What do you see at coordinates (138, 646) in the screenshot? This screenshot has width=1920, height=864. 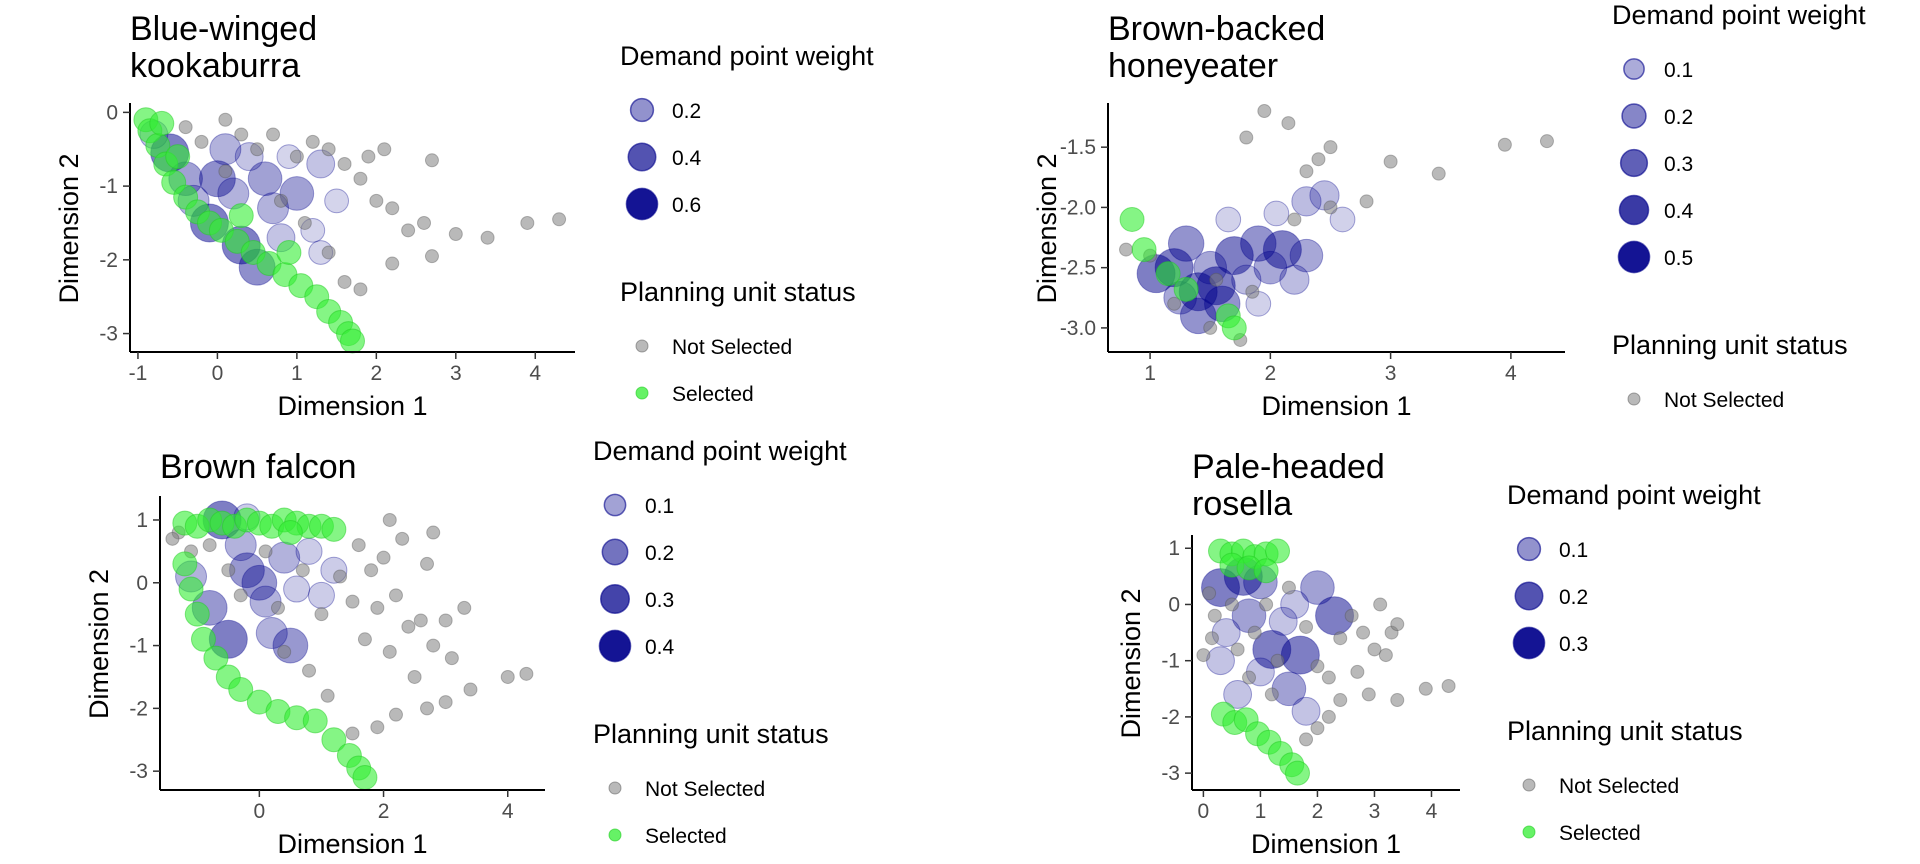 I see `y-tick-label: -1` at bounding box center [138, 646].